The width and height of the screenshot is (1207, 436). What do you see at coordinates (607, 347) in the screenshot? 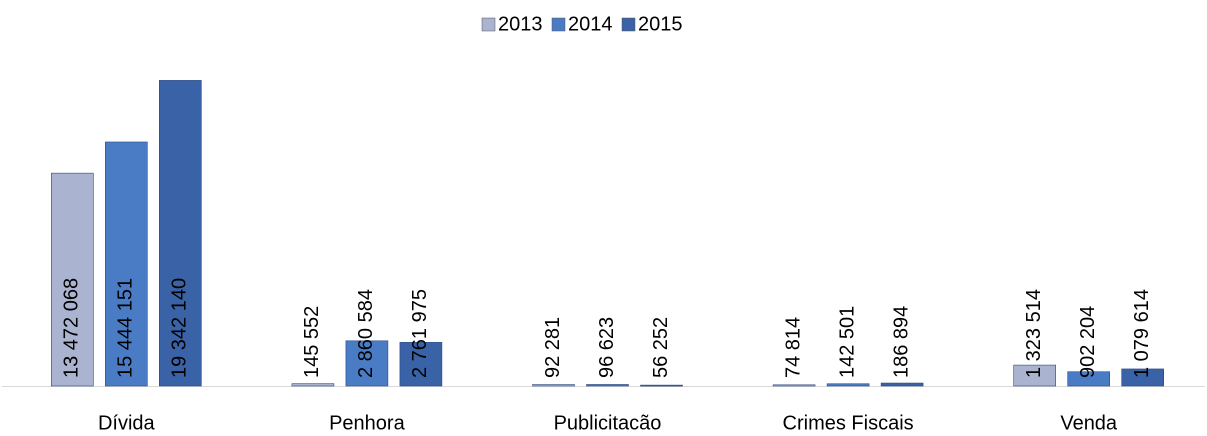
I see `value-label: 96 623` at bounding box center [607, 347].